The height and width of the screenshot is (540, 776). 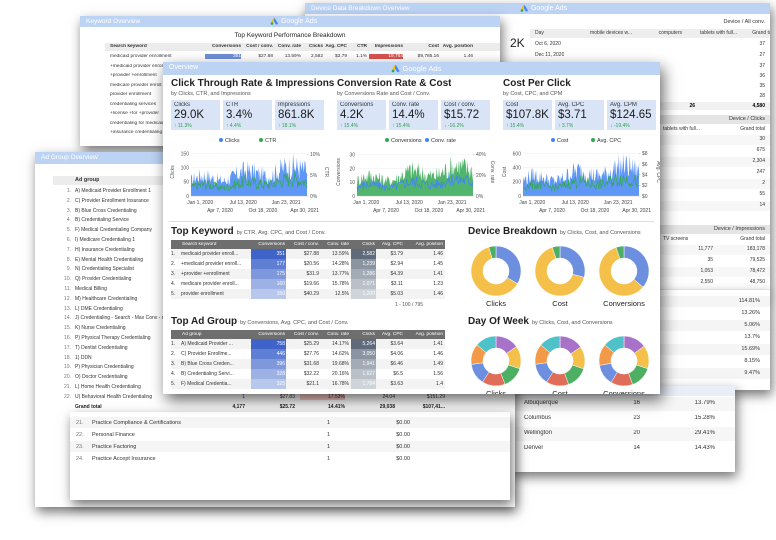 What do you see at coordinates (739, 229) in the screenshot?
I see `panel-title: Device / Impressions` at bounding box center [739, 229].